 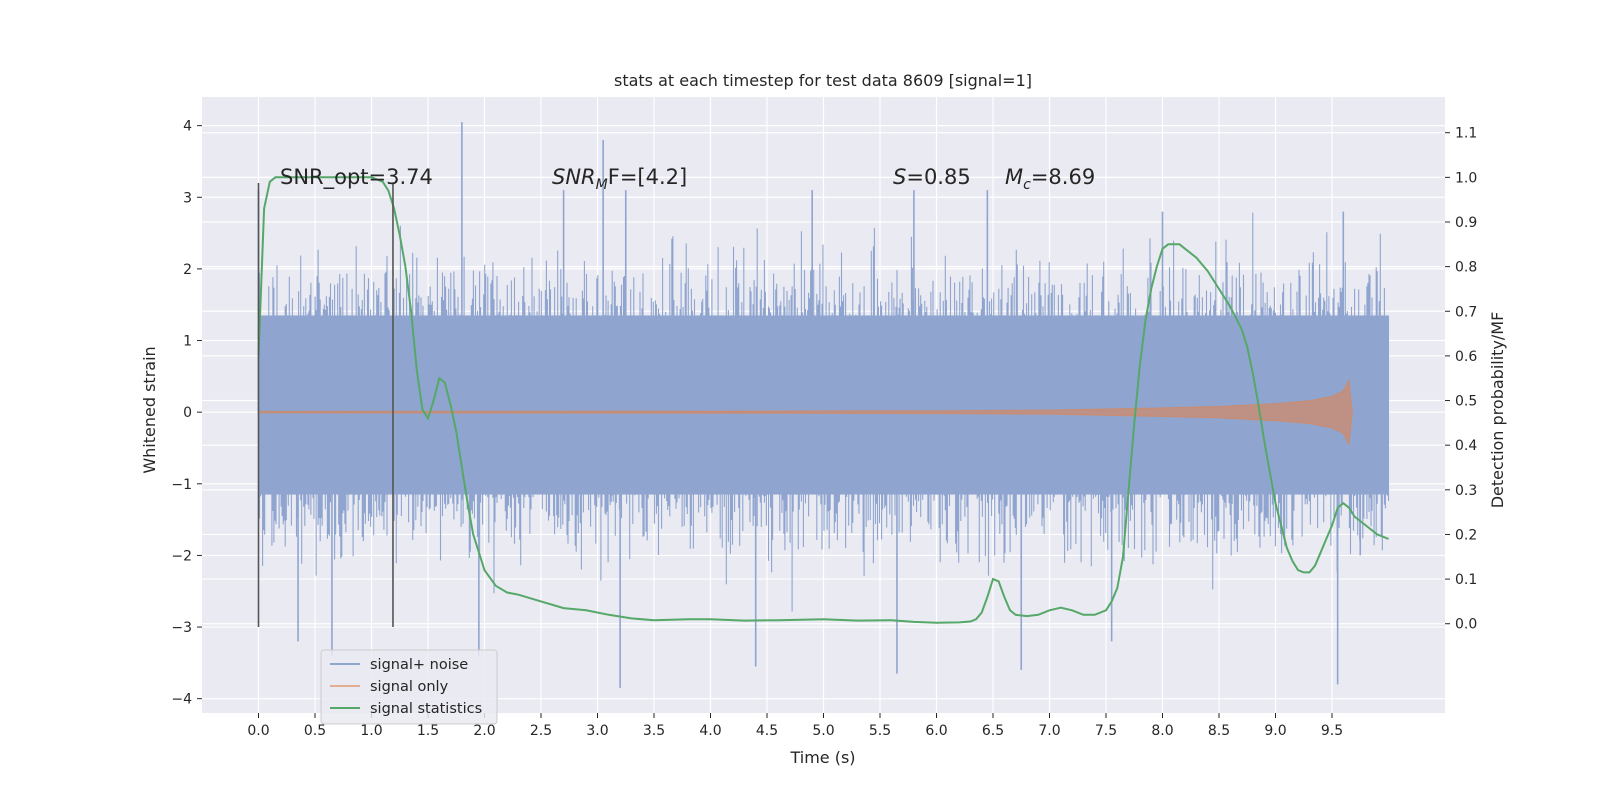 I want to click on x-tick-label: 0.5, so click(x=315, y=731).